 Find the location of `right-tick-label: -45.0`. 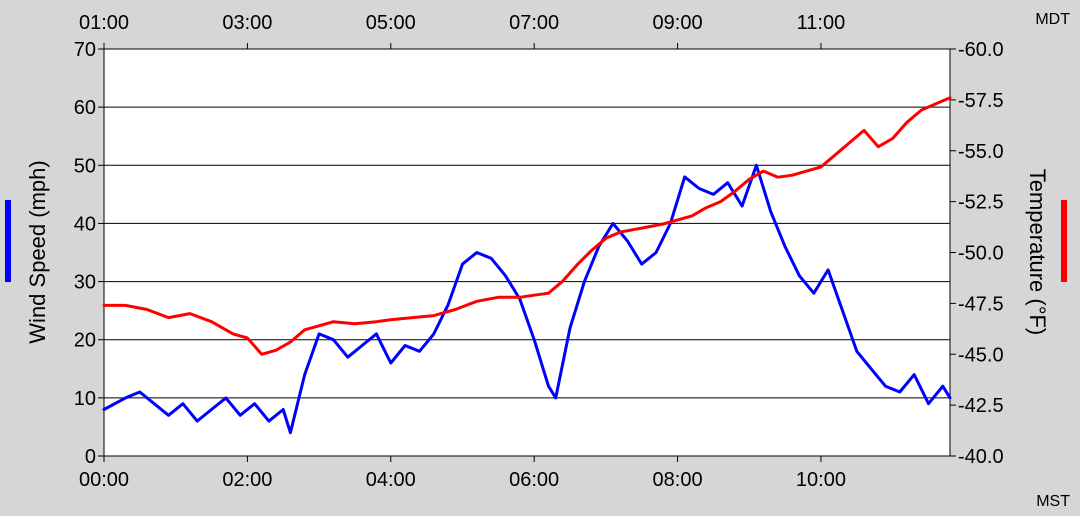

right-tick-label: -45.0 is located at coordinates (981, 355).